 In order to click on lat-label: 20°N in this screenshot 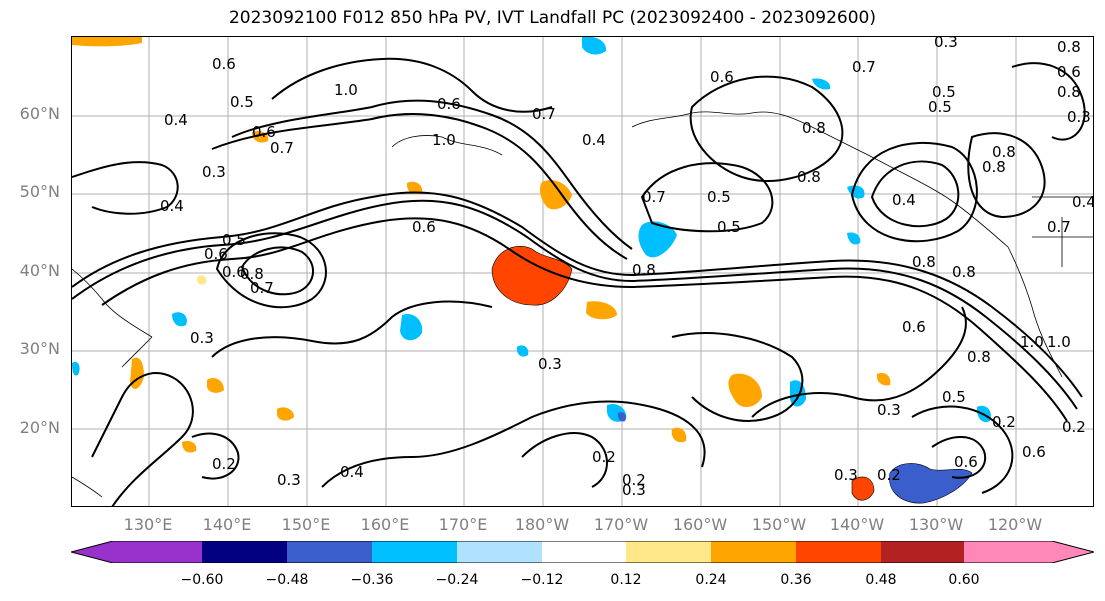, I will do `click(39, 427)`.